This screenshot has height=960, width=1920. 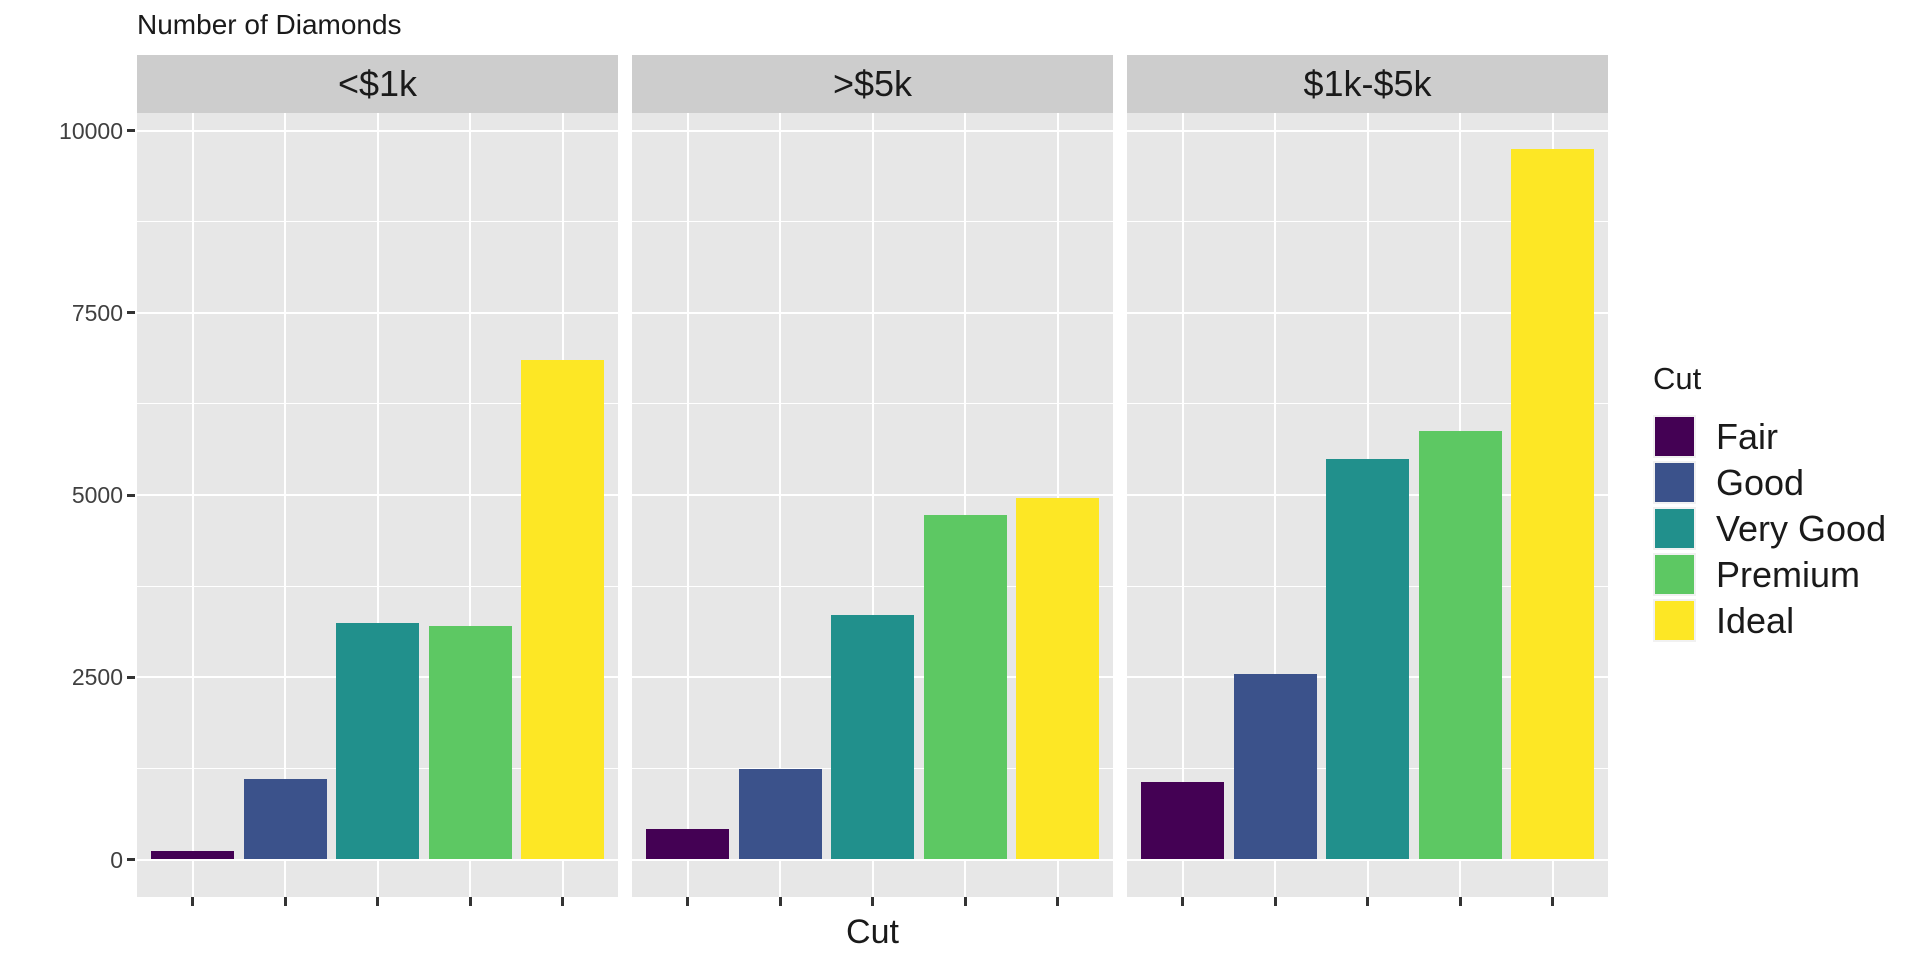 I want to click on x-axis-tick-1k-5k-fair, so click(x=1182, y=901).